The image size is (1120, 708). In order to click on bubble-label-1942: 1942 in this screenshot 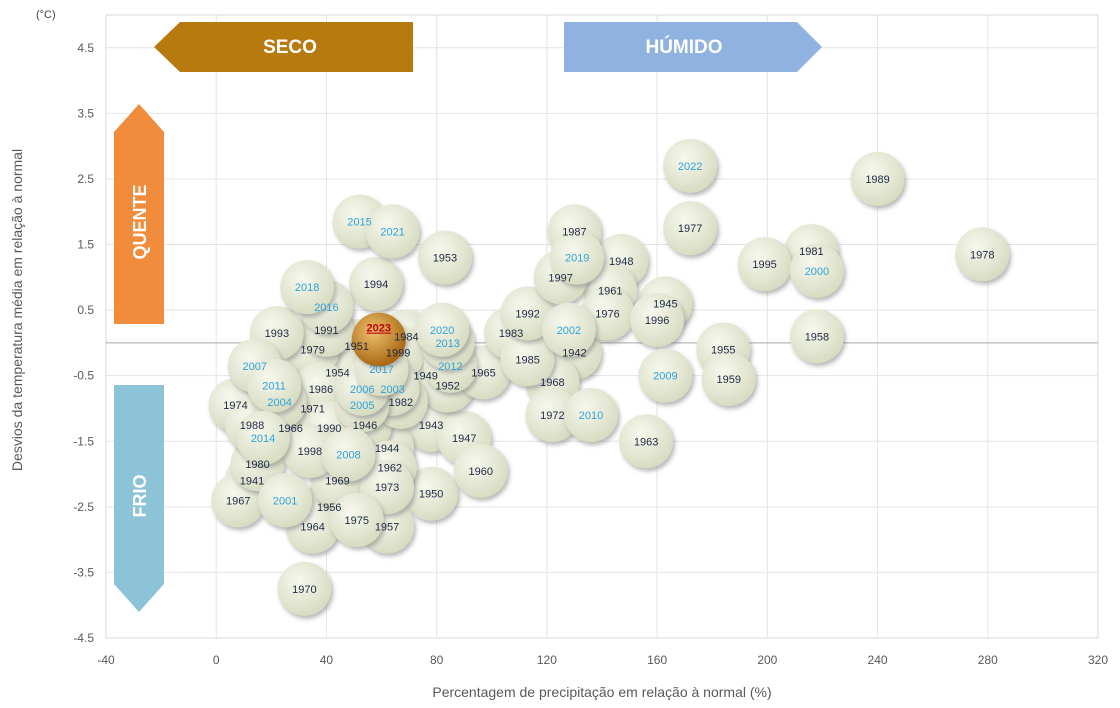, I will do `click(574, 354)`.